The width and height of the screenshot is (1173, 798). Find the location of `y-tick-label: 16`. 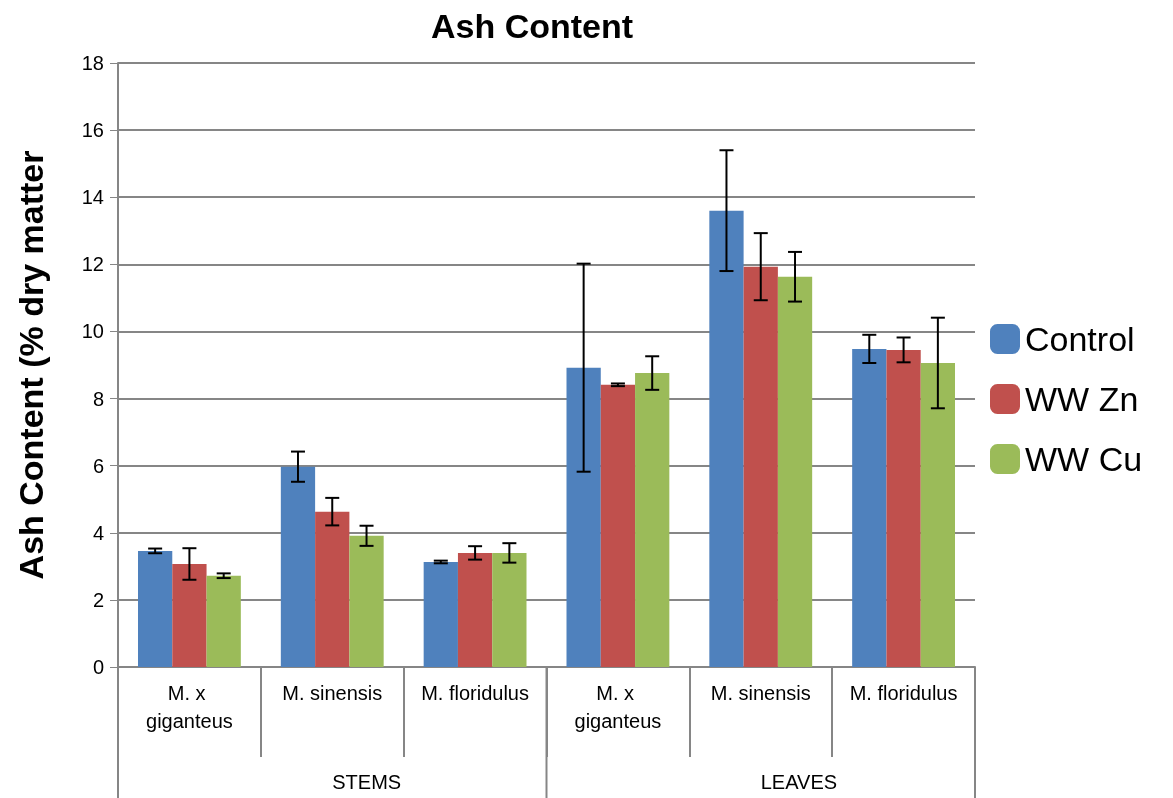

y-tick-label: 16 is located at coordinates (92, 130).